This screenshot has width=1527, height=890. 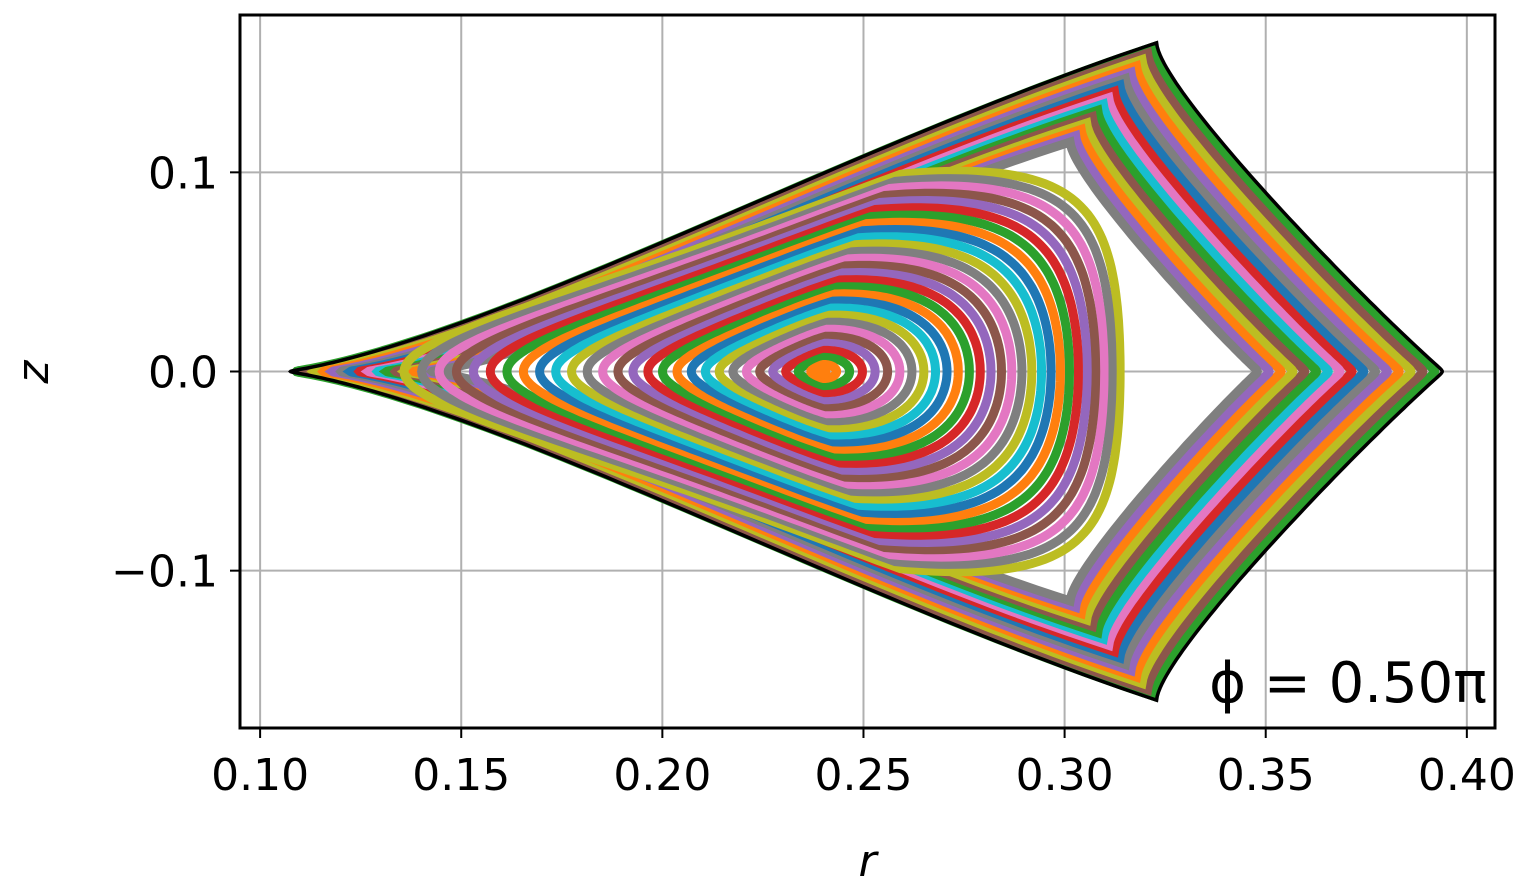 What do you see at coordinates (461, 775) in the screenshot?
I see `x-tick-label: 0.15` at bounding box center [461, 775].